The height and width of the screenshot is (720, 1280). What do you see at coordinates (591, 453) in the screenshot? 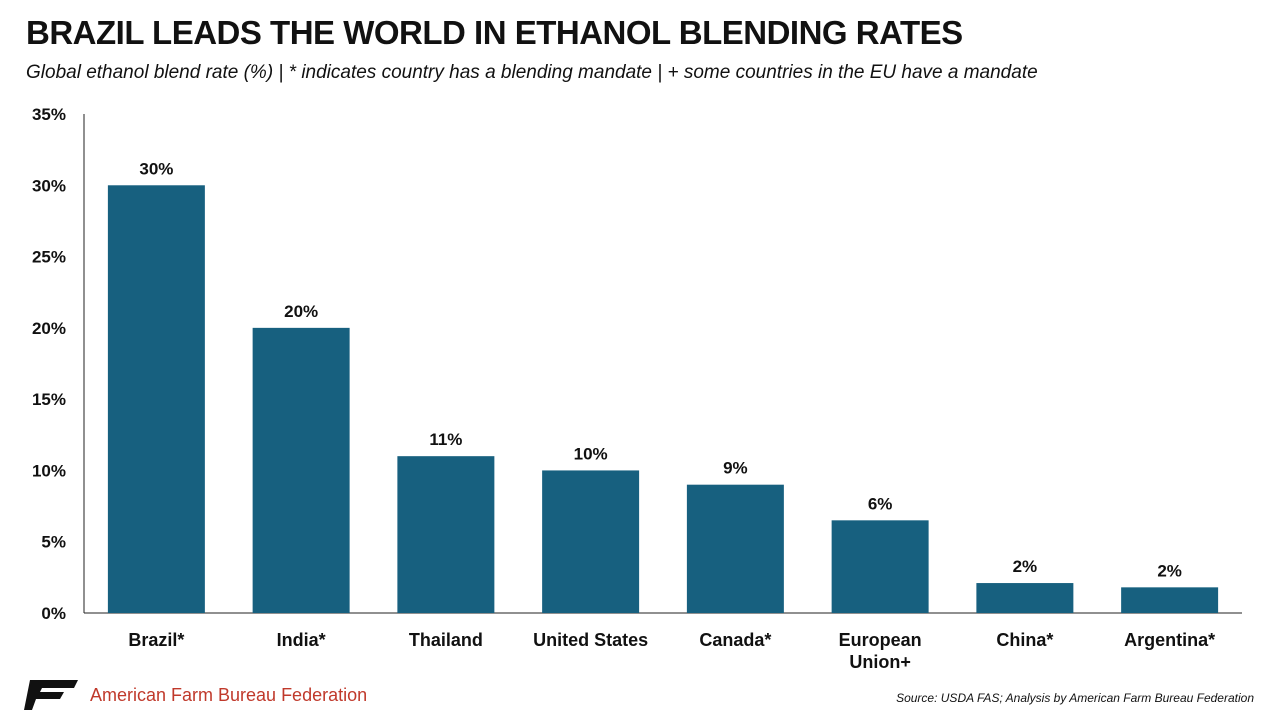
I see `data-label: 10%` at bounding box center [591, 453].